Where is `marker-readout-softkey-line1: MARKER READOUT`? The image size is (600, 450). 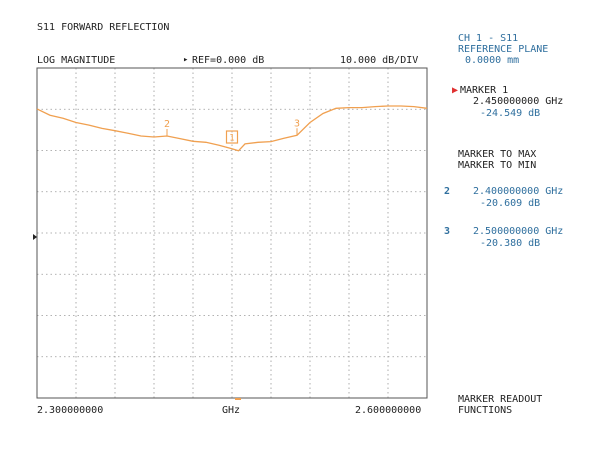
marker-readout-softkey-line1: MARKER READOUT is located at coordinates (500, 399).